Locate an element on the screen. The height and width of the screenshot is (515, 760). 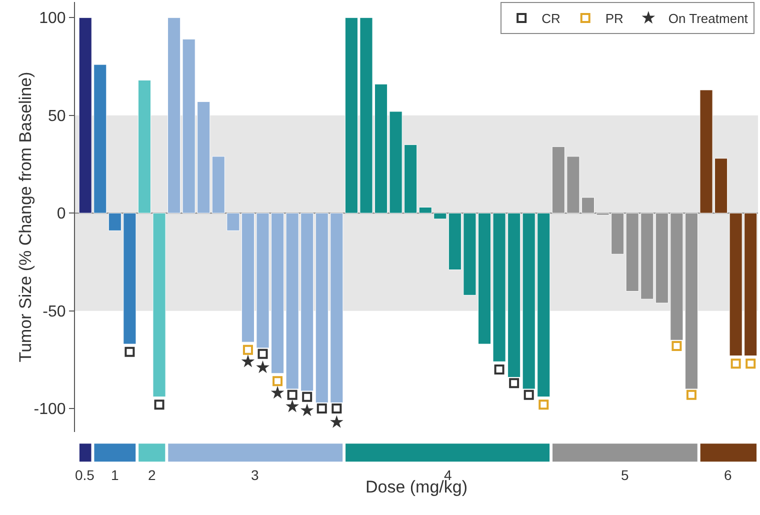
text: 3 is located at coordinates (255, 475).